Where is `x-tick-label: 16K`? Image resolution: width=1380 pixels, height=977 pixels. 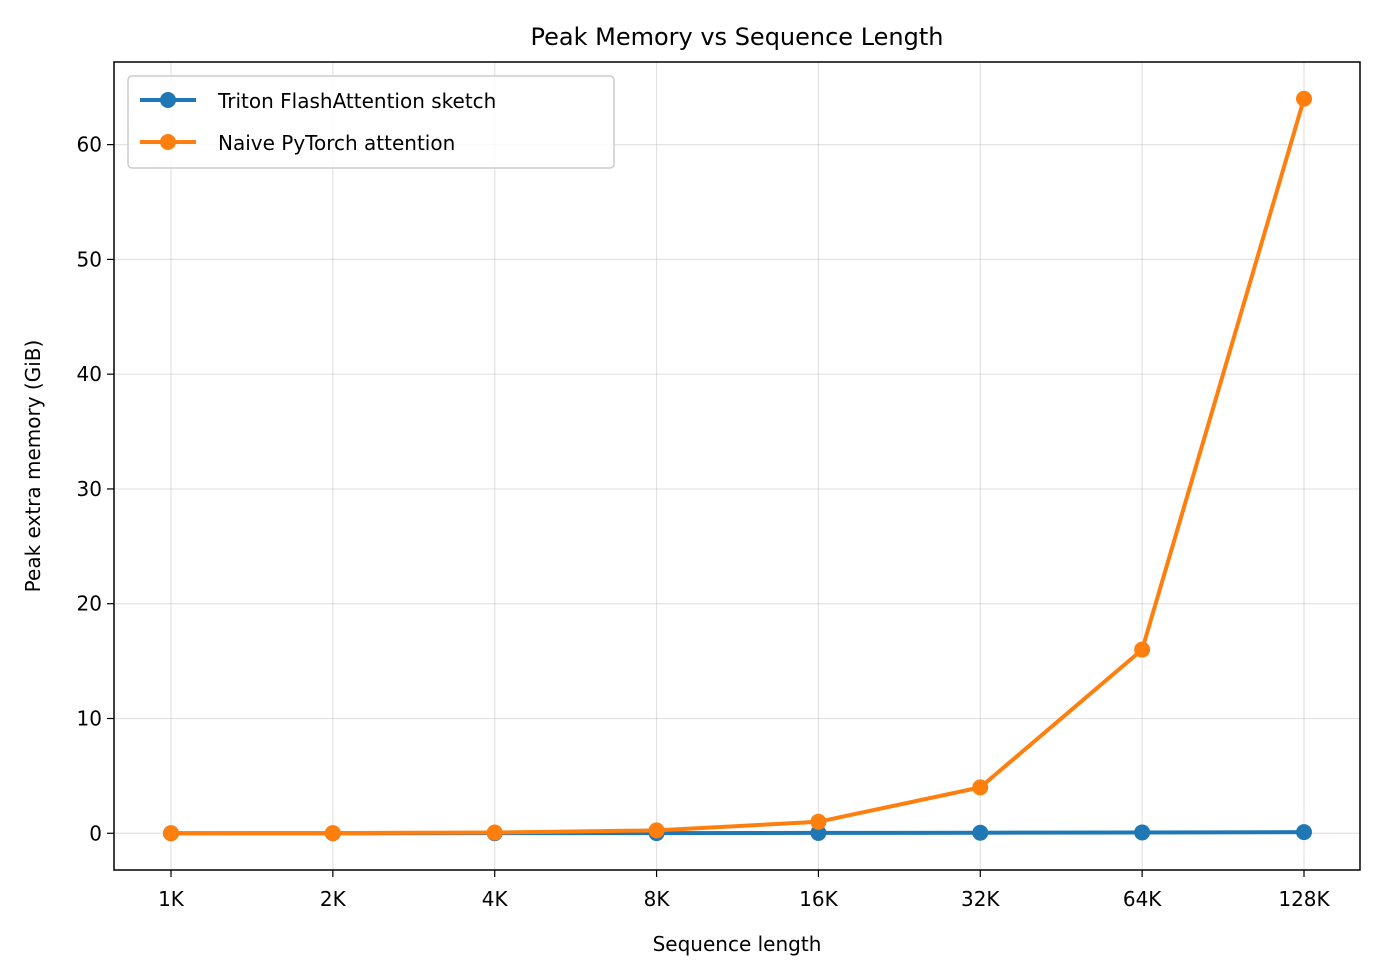
x-tick-label: 16K is located at coordinates (818, 899).